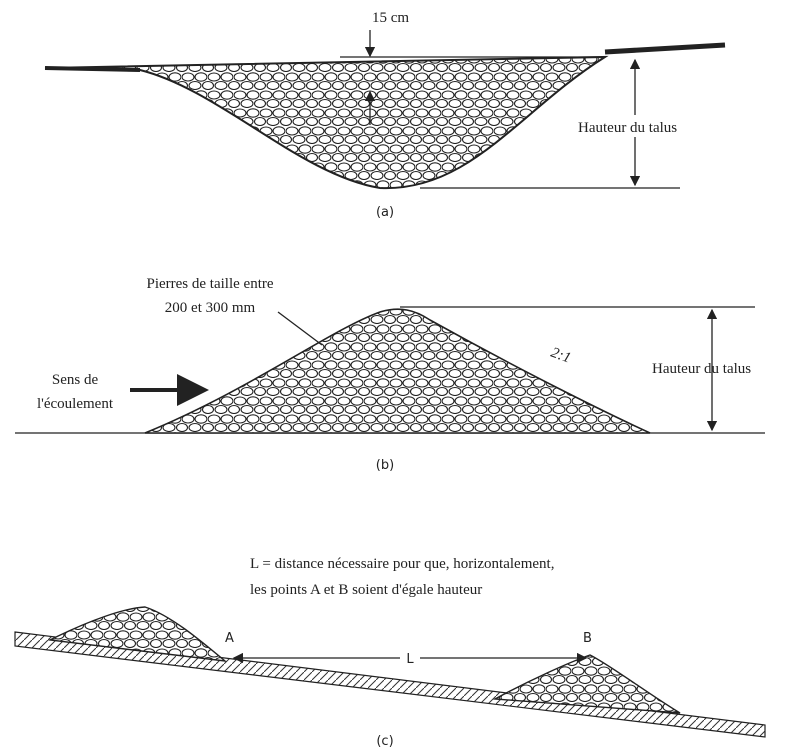 The width and height of the screenshot is (790, 749). I want to click on caption: (a), so click(385, 212).